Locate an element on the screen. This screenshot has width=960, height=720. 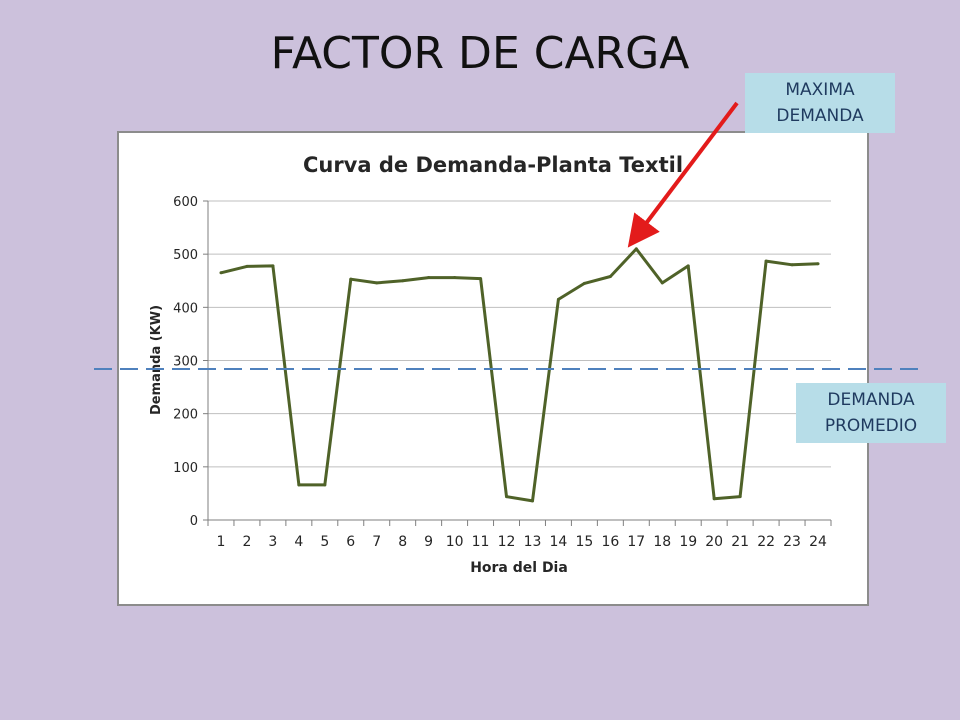
chart-title: Curva de Demanda-Planta Textil is located at coordinates (493, 165).